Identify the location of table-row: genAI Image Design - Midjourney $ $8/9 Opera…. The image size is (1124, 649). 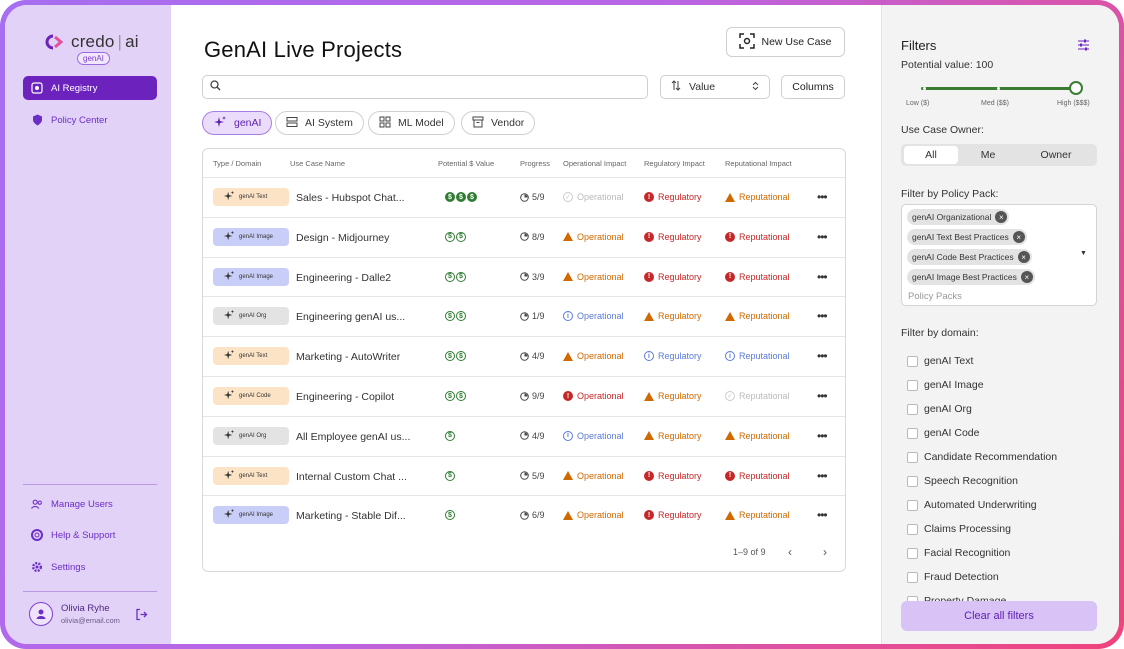
(524, 236).